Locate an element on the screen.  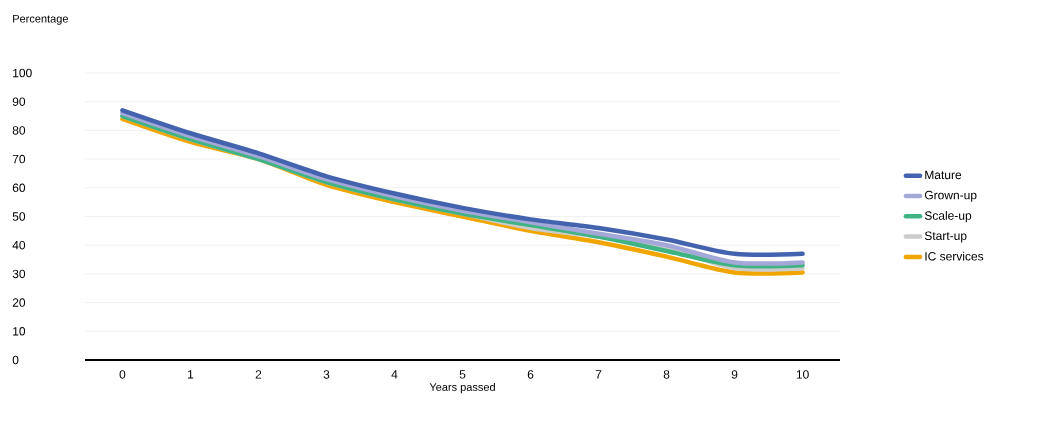
y-tick-label: 80 is located at coordinates (19, 130).